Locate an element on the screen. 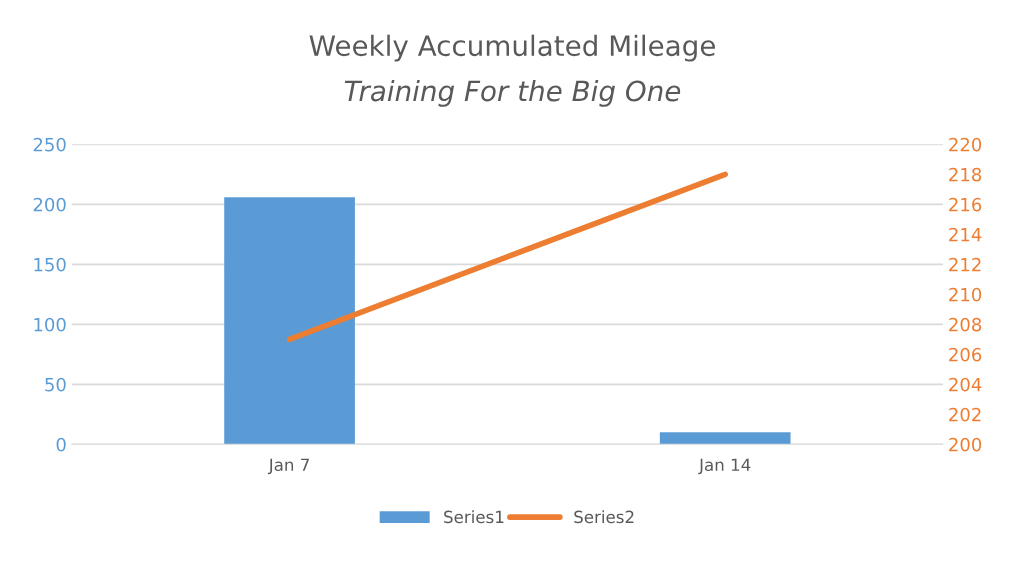 The image size is (1025, 566). legend-label: Series2 is located at coordinates (604, 517).